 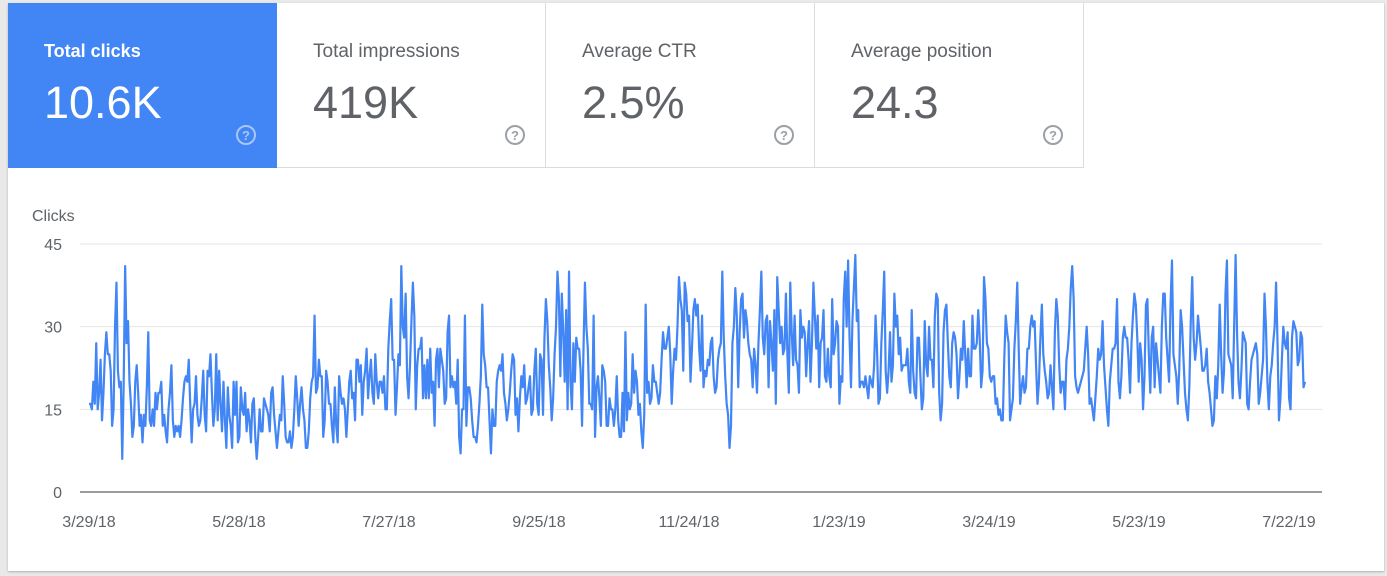 I want to click on metric-value: 2.5%, so click(x=633, y=102).